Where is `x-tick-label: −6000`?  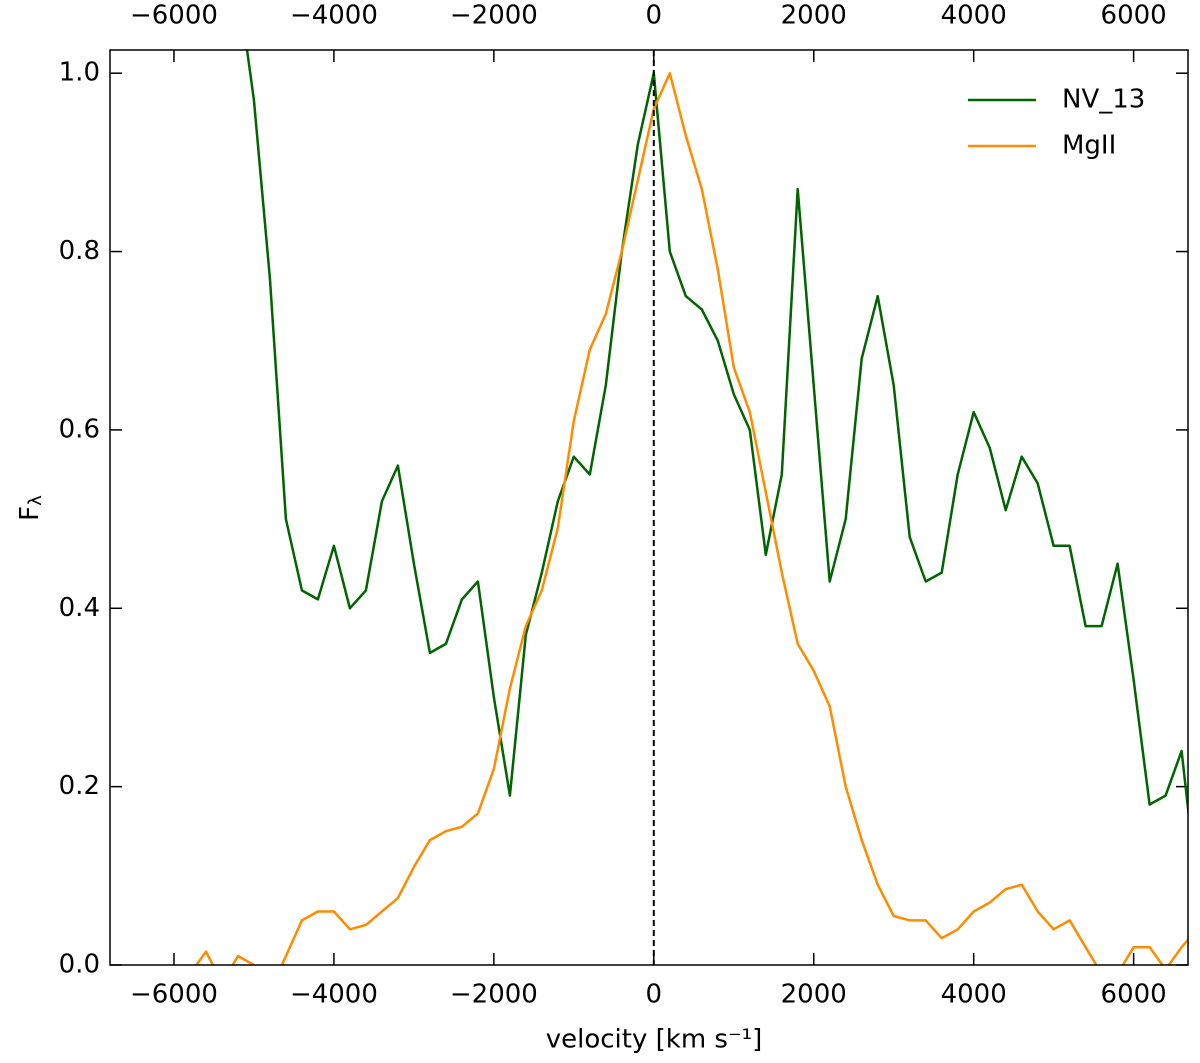
x-tick-label: −6000 is located at coordinates (174, 995).